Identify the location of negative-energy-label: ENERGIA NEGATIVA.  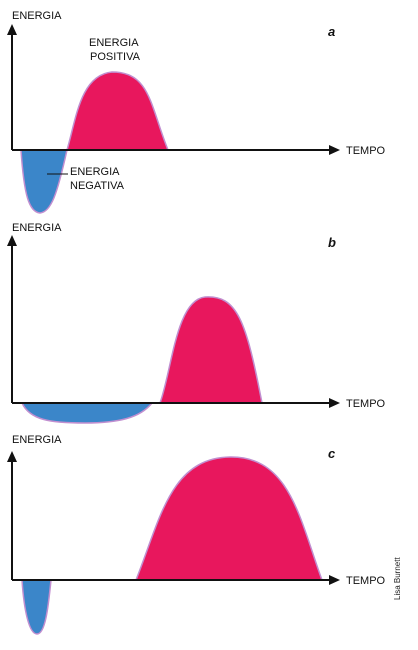
(97, 179).